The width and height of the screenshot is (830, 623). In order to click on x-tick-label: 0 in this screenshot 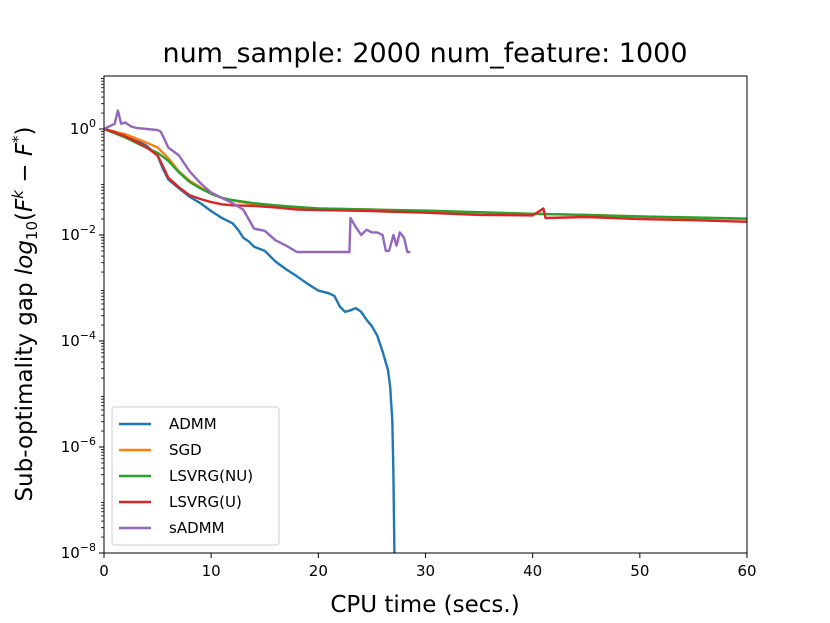, I will do `click(104, 571)`.